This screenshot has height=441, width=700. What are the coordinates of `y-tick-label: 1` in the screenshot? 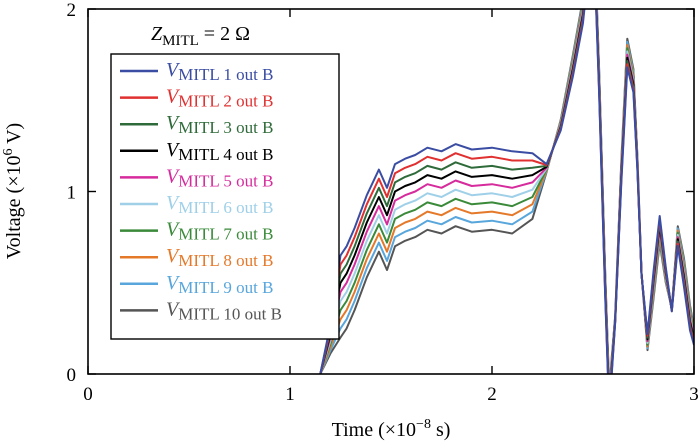 It's located at (72, 193).